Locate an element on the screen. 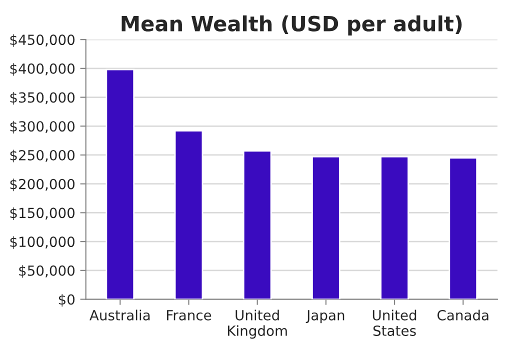 The height and width of the screenshot is (344, 505). x-tick-label: Japan is located at coordinates (325, 317).